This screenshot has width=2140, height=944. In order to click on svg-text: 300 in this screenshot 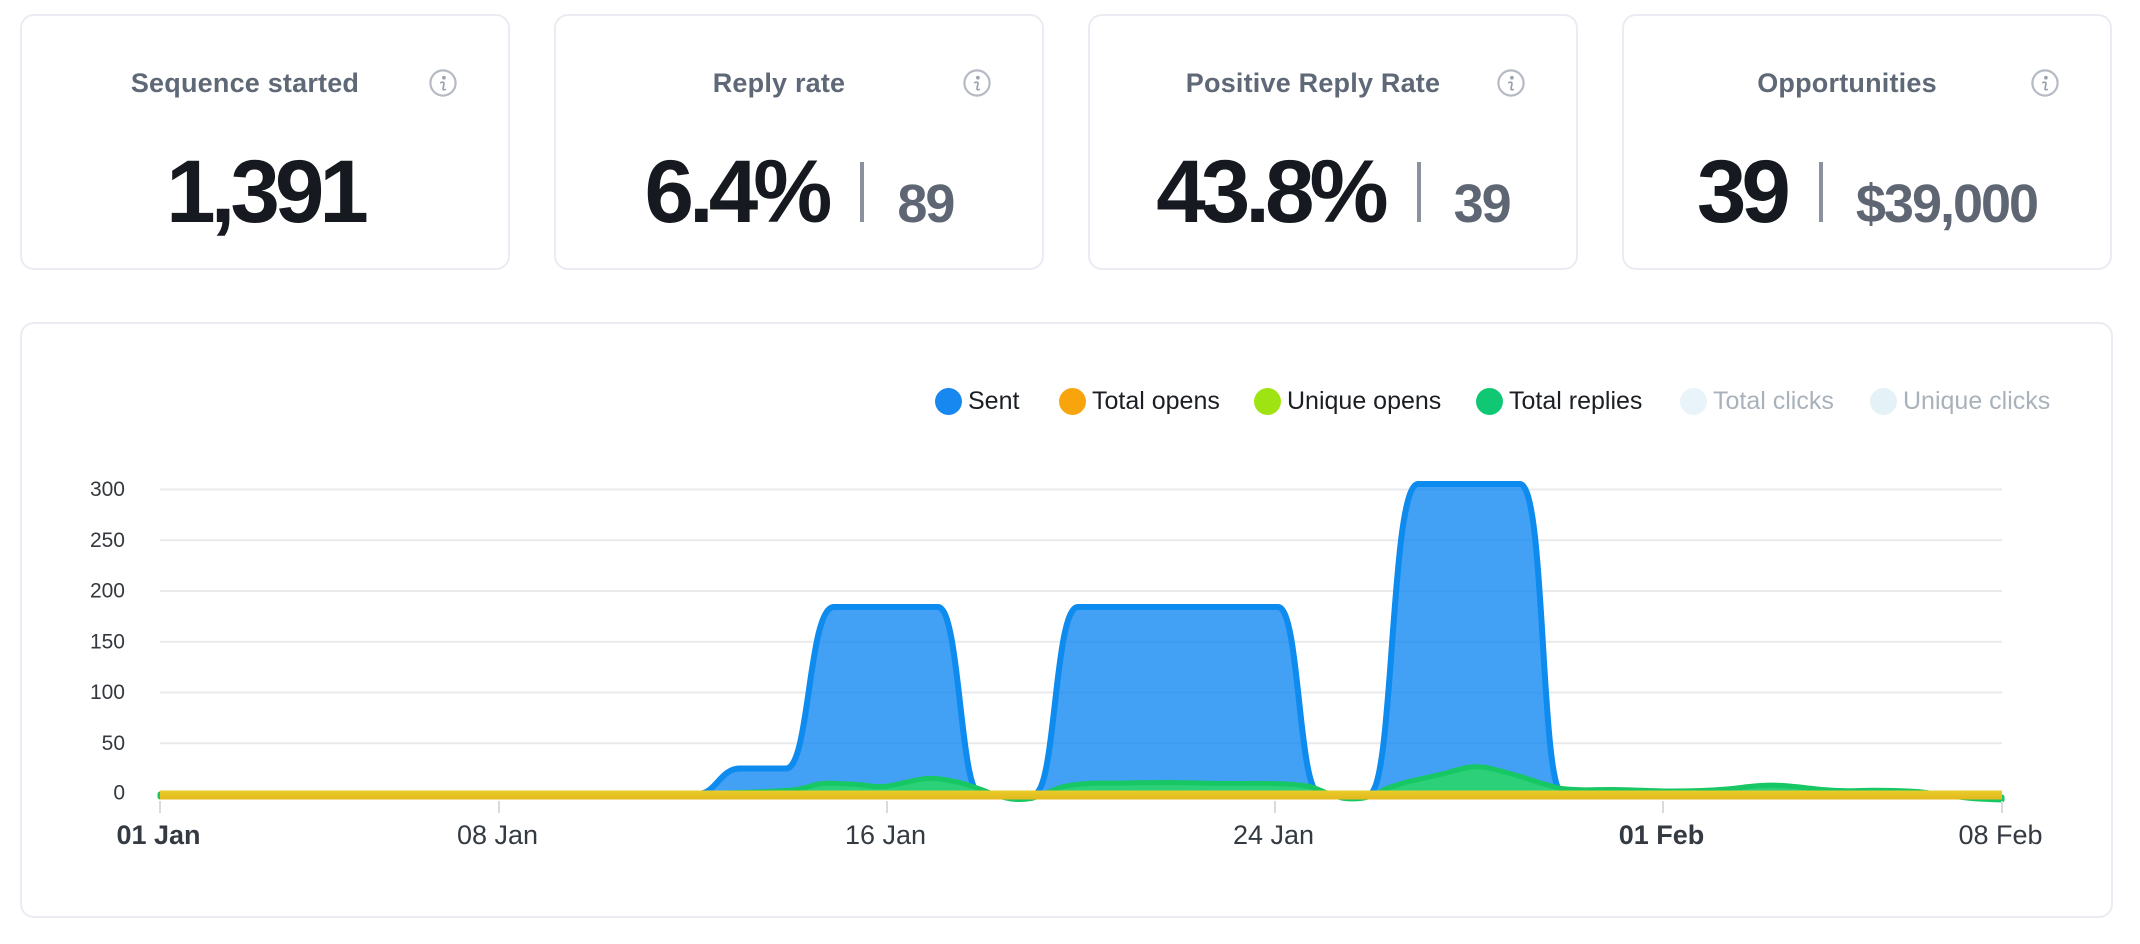, I will do `click(107, 489)`.